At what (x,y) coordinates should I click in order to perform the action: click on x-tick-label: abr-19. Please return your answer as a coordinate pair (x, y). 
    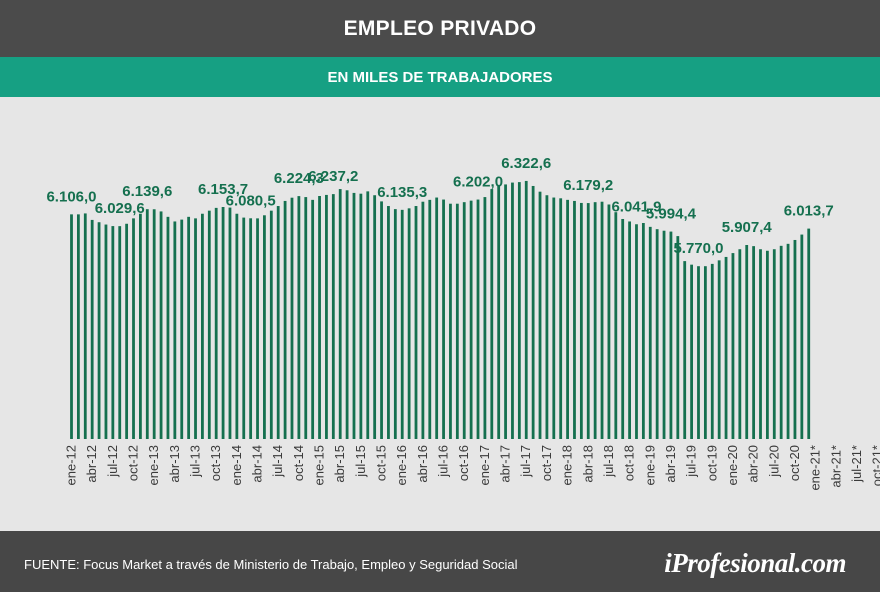
    Looking at the image, I should click on (670, 464).